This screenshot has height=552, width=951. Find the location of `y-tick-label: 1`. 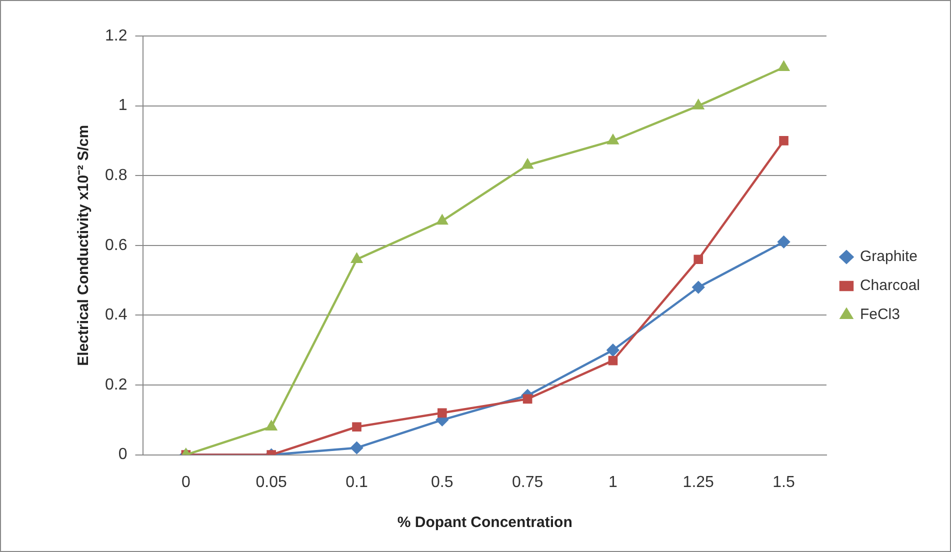

y-tick-label: 1 is located at coordinates (123, 105).